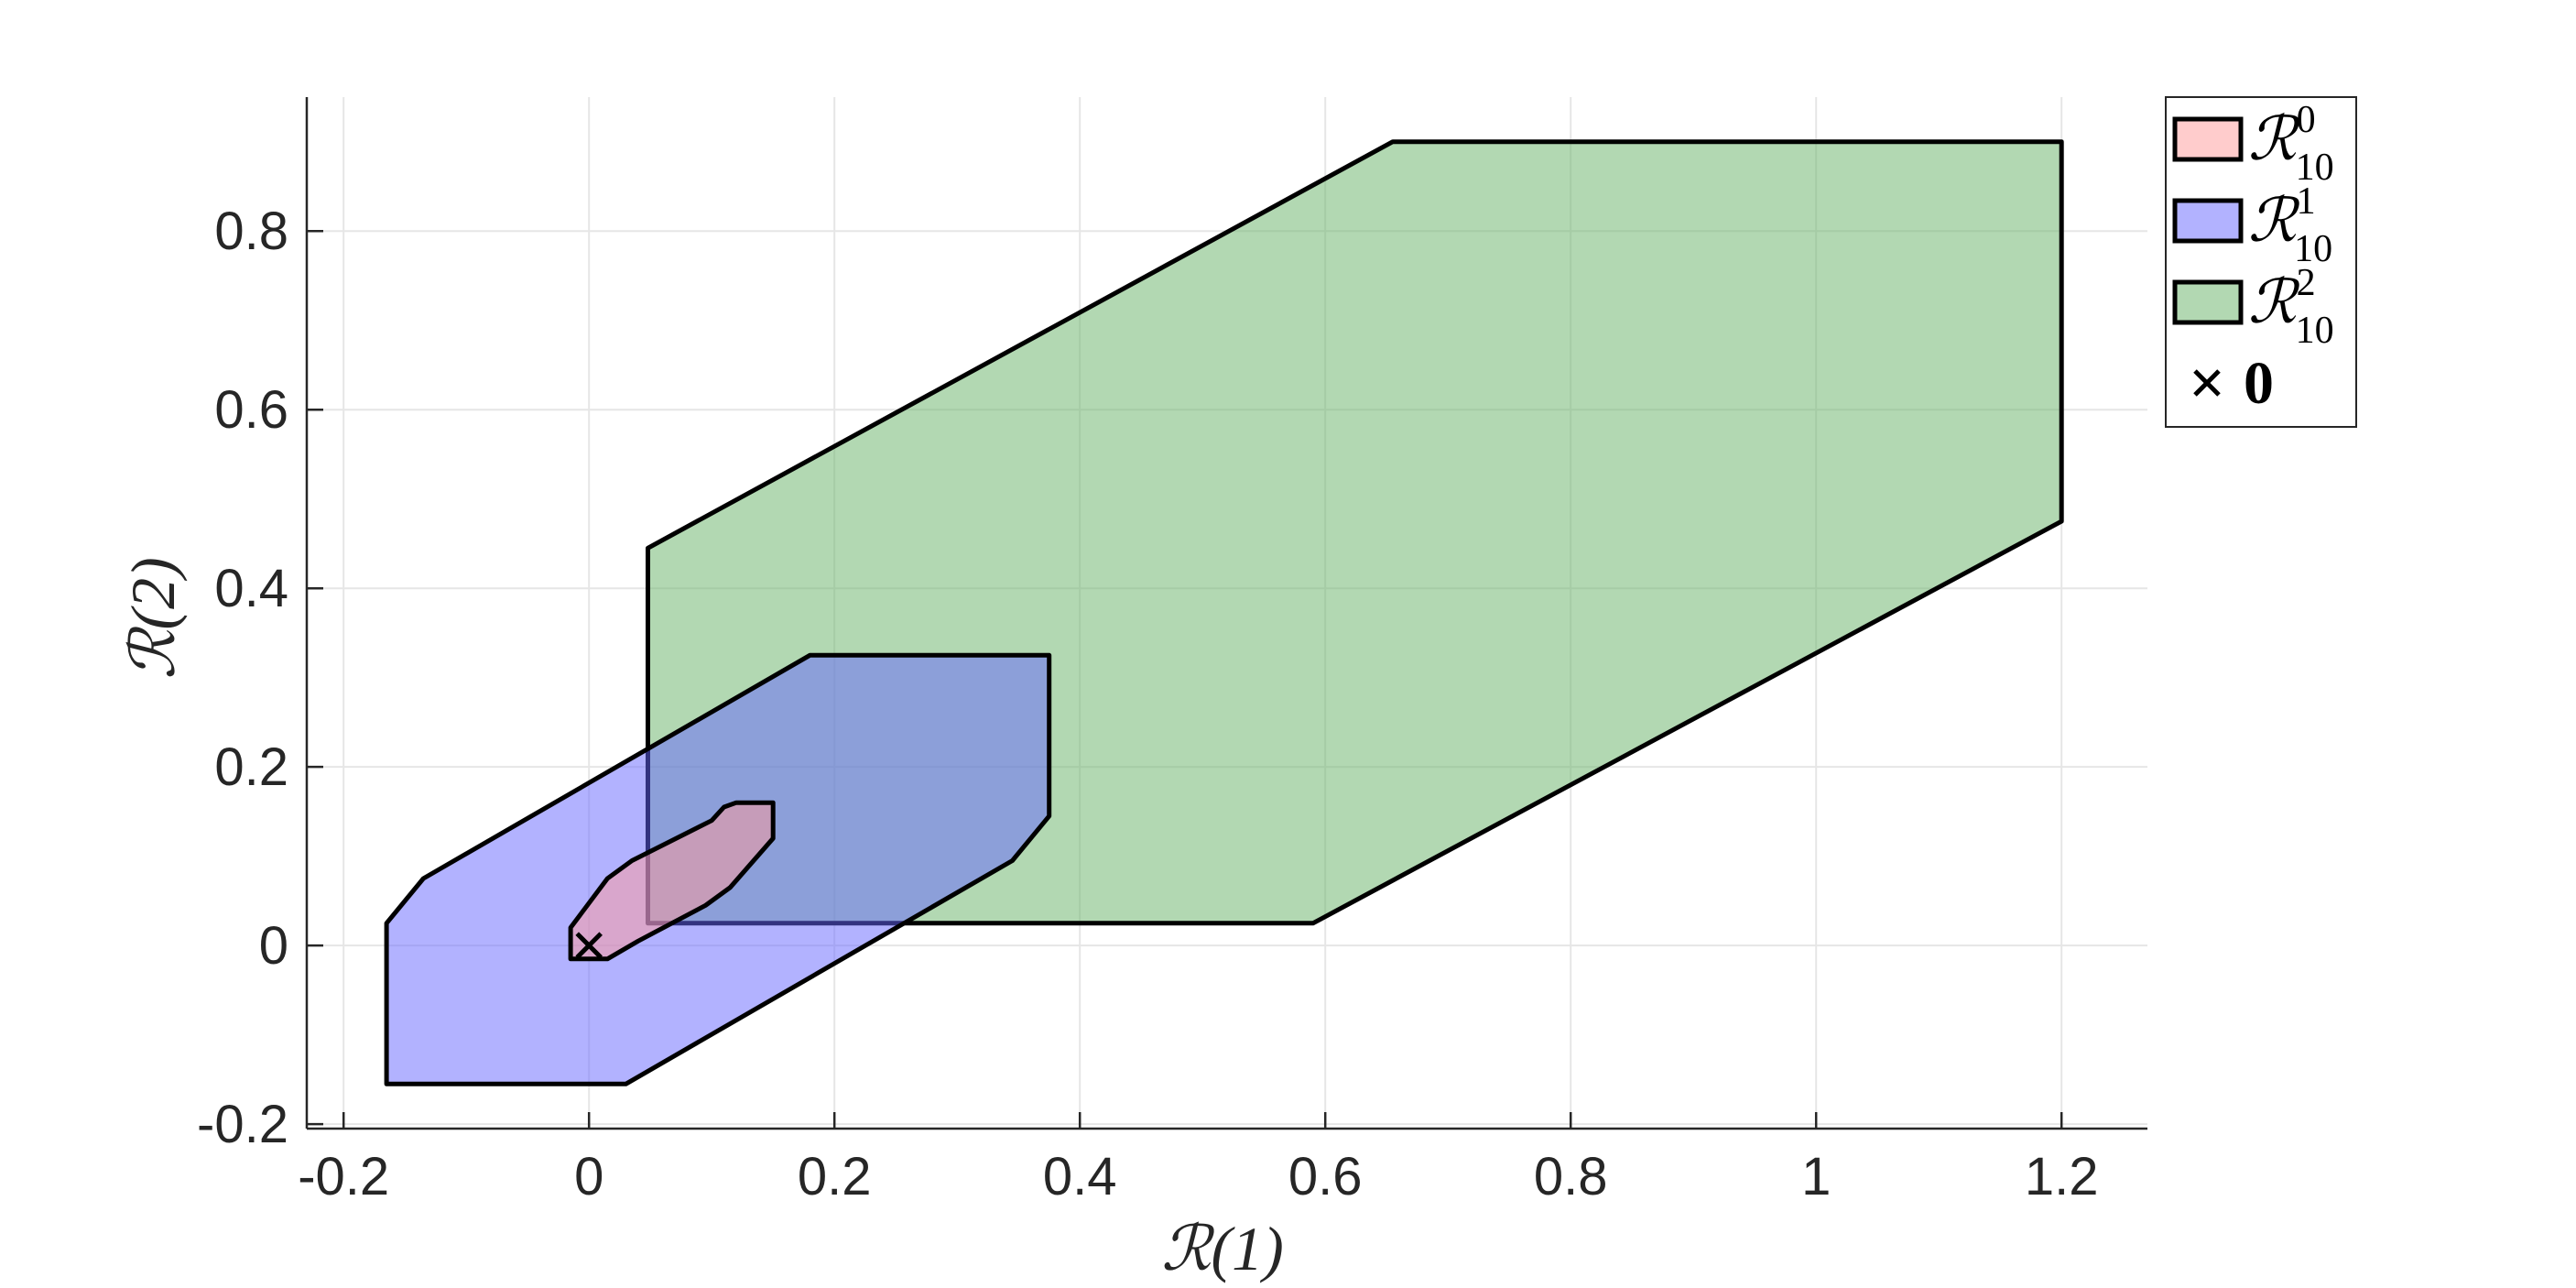 The width and height of the screenshot is (2576, 1288). Describe the element at coordinates (2259, 384) in the screenshot. I see `legend-label: 0` at that location.